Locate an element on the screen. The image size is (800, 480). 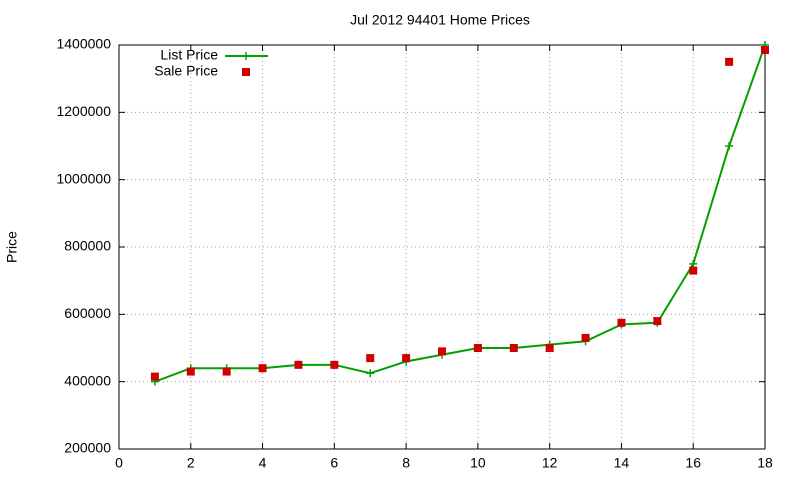
x-tick-label: 12 is located at coordinates (550, 463).